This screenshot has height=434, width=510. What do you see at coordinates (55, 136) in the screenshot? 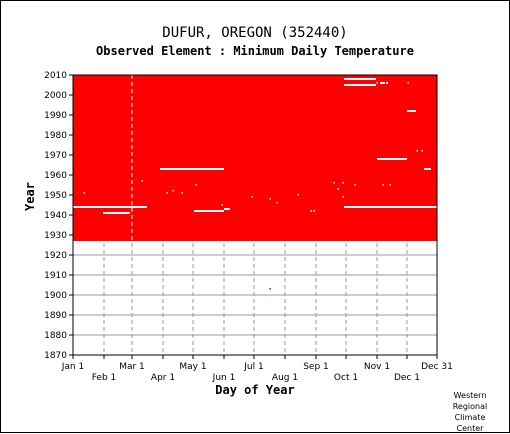
I see `y-tick-label: 1980` at bounding box center [55, 136].